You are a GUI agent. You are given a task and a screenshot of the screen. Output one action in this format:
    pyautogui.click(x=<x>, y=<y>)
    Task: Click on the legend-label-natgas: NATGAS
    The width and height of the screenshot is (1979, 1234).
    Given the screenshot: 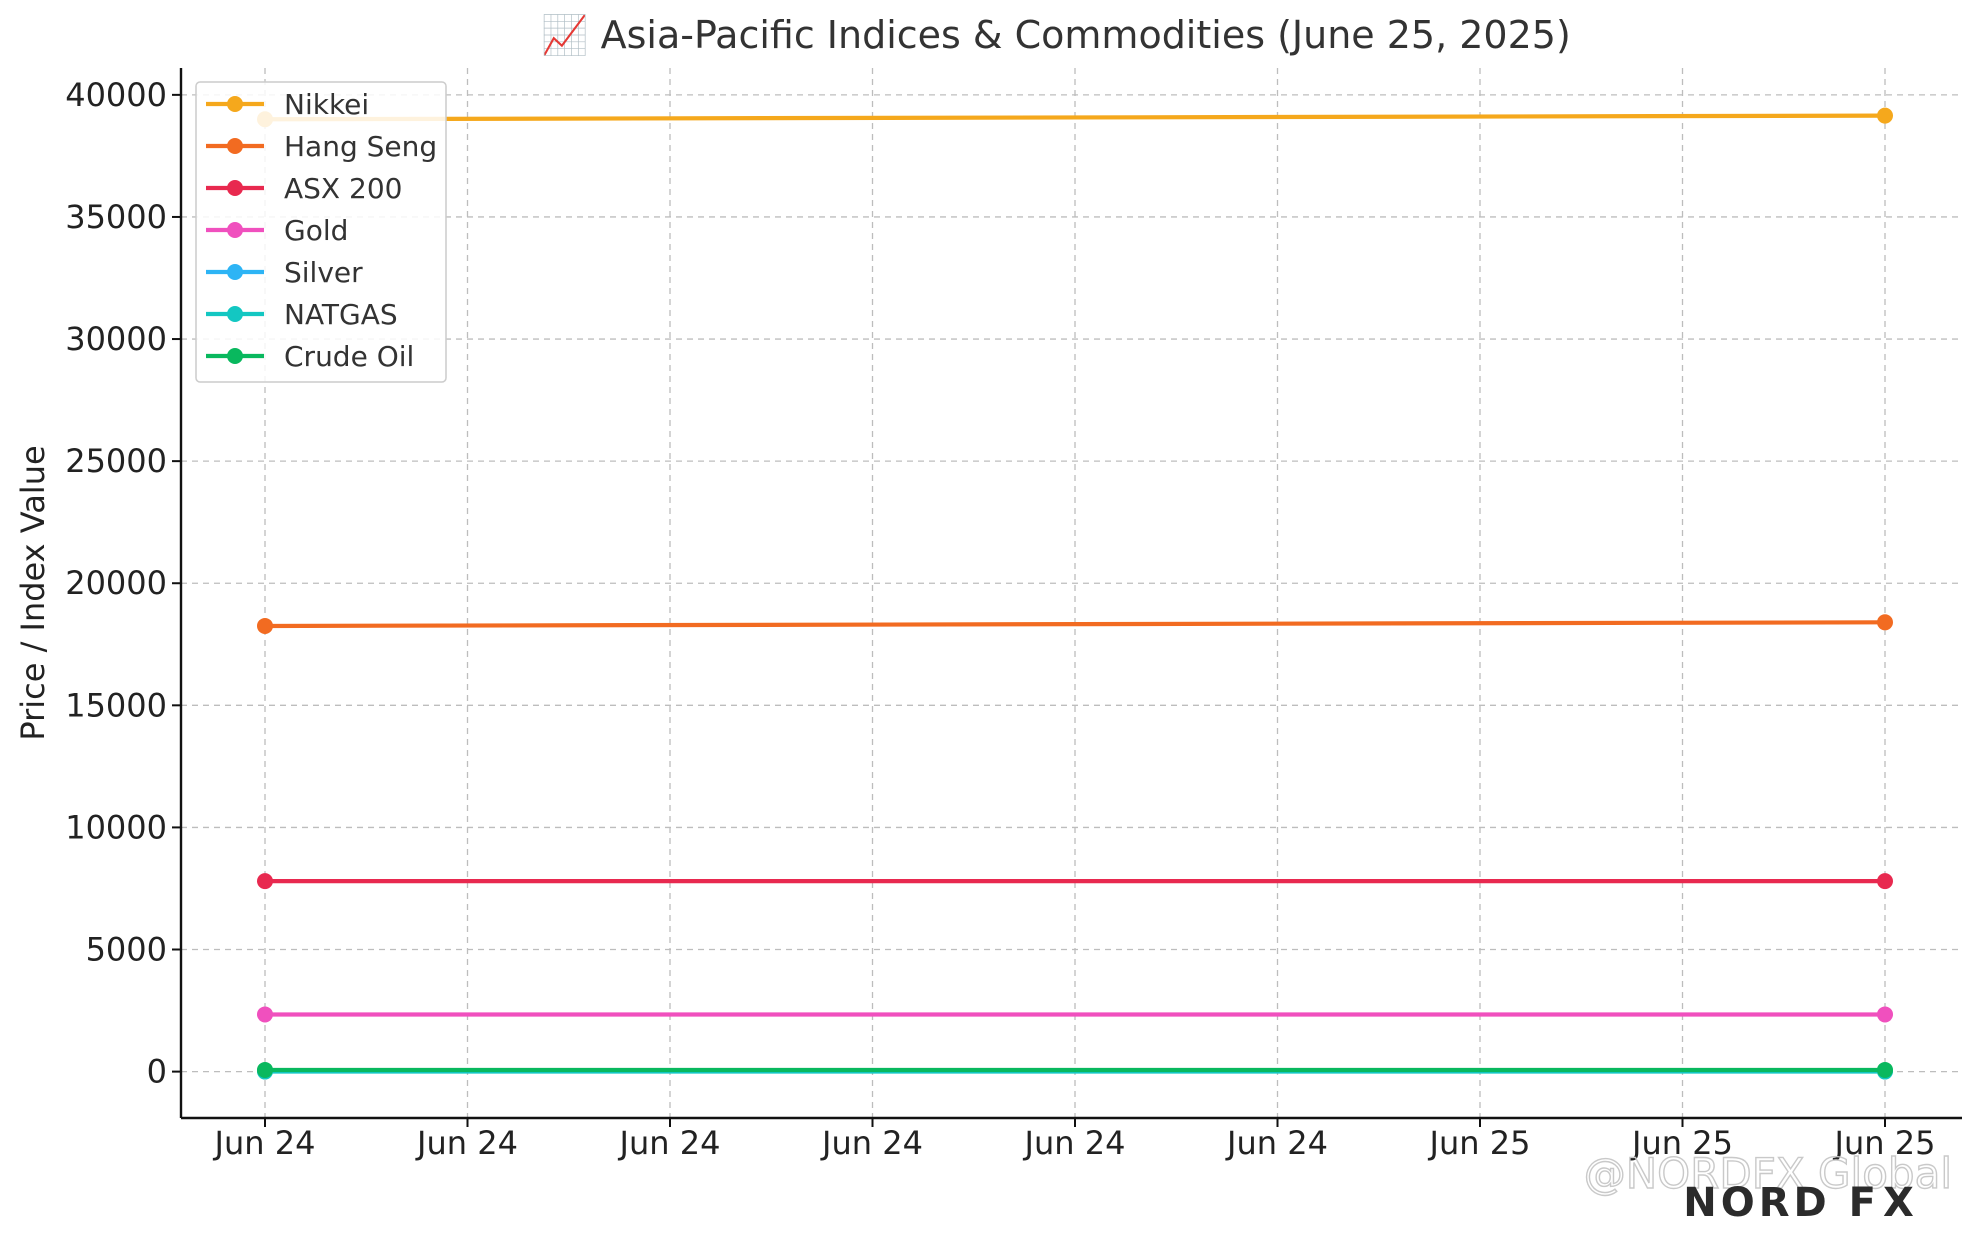 What is the action you would take?
    pyautogui.click(x=341, y=314)
    